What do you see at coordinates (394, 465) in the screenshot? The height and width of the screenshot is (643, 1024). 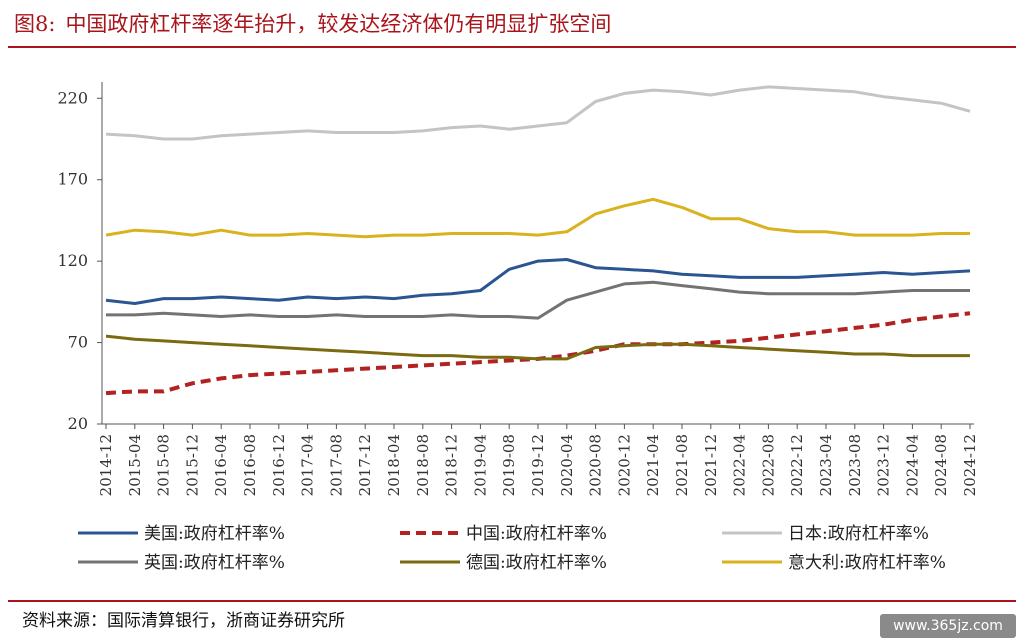 I see `x-tick-label-10: 2018-04` at bounding box center [394, 465].